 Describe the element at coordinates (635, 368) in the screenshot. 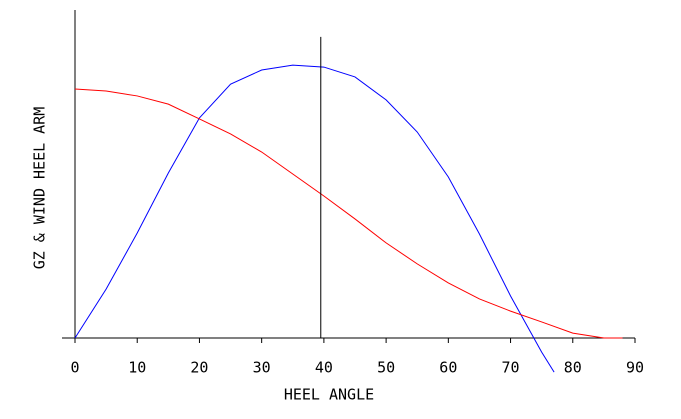

I see `x-tick-label: 90` at that location.